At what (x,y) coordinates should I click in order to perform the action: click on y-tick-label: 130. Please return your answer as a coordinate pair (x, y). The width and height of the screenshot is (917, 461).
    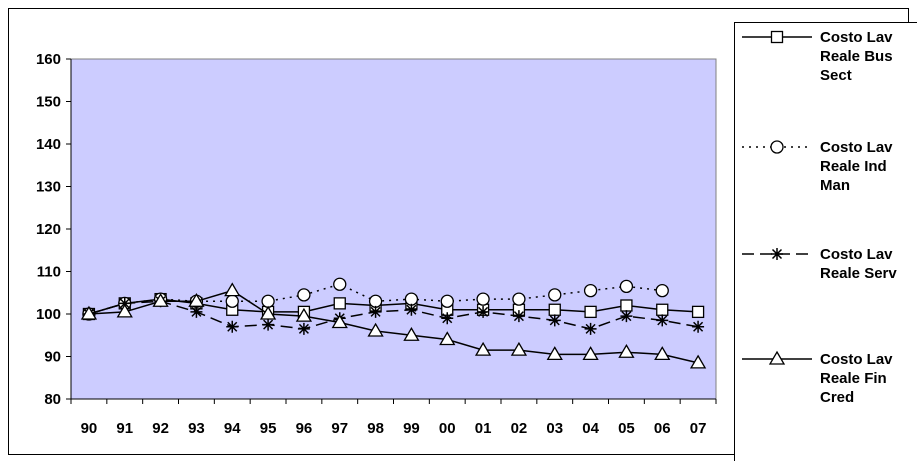
    Looking at the image, I should click on (48, 187).